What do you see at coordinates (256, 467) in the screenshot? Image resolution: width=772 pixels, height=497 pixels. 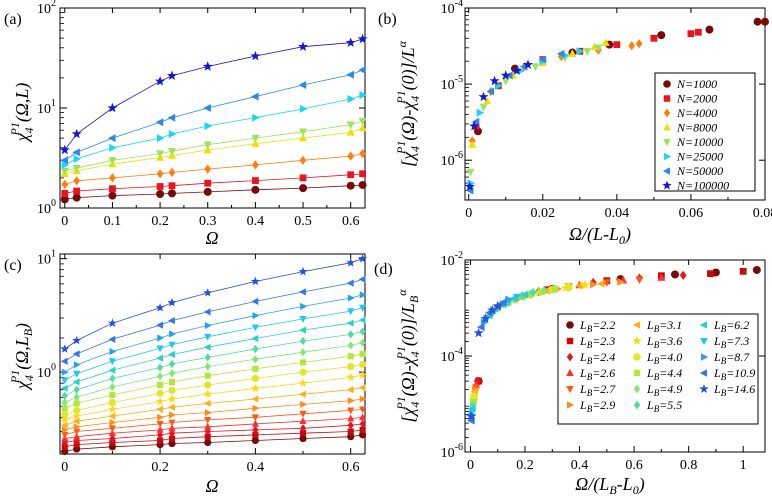 I see `x-tick-label: 0.4` at bounding box center [256, 467].